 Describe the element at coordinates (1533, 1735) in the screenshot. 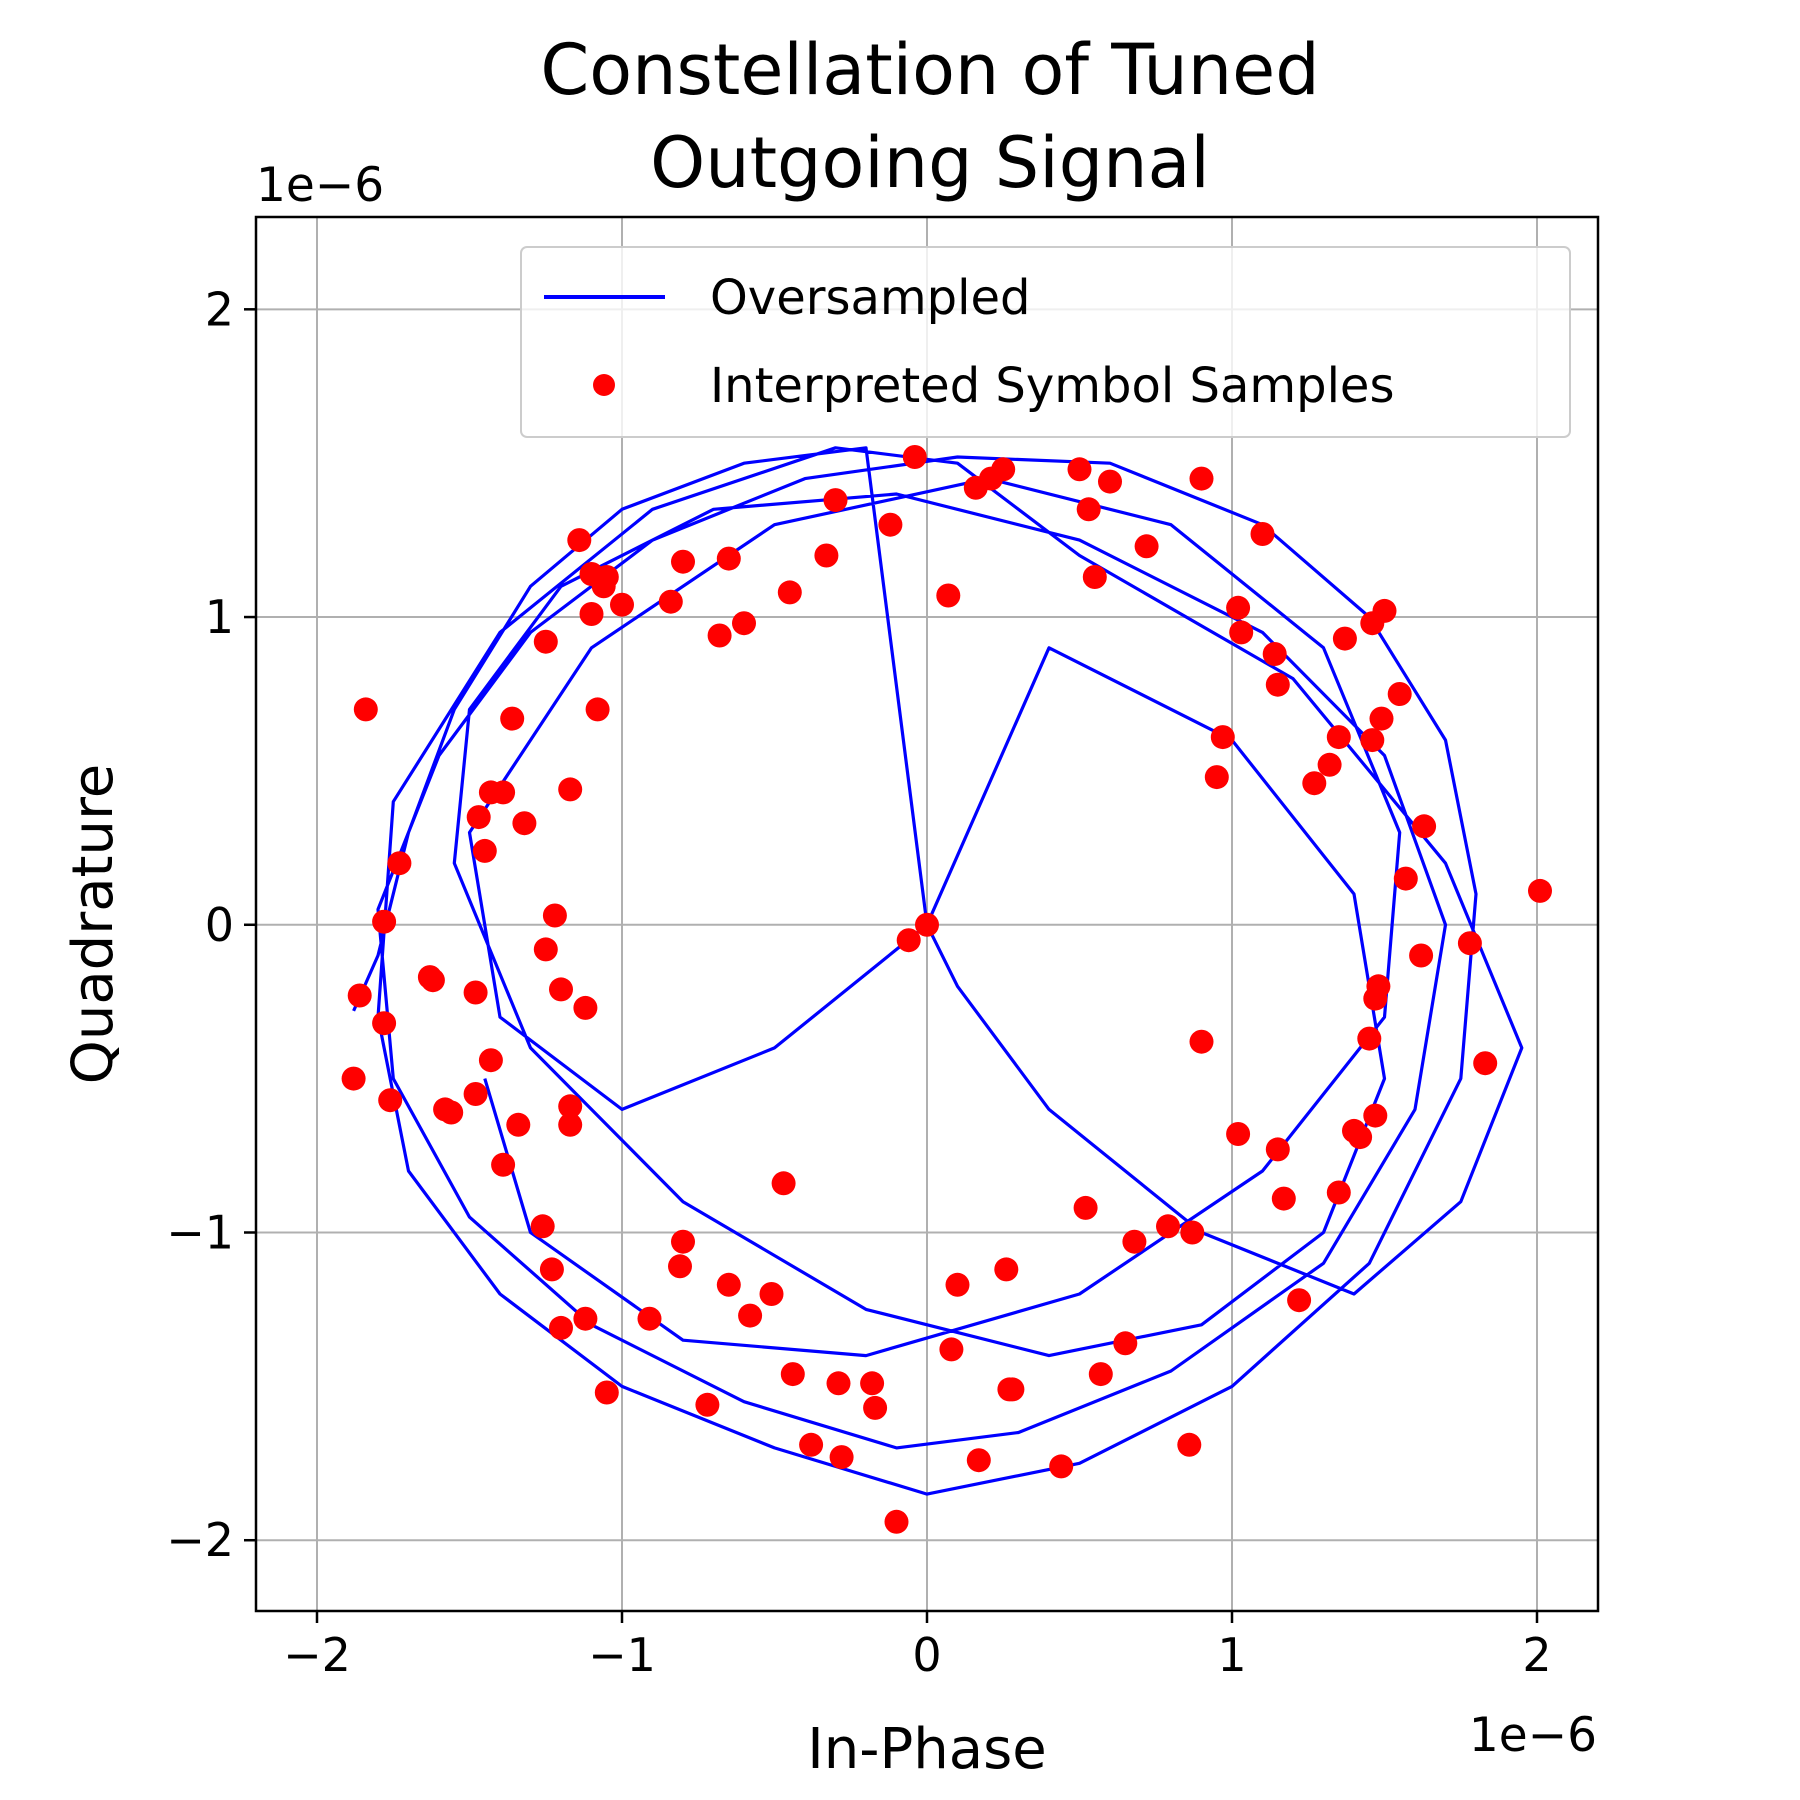

I see `x-axis-offset-text: 1e−6` at that location.